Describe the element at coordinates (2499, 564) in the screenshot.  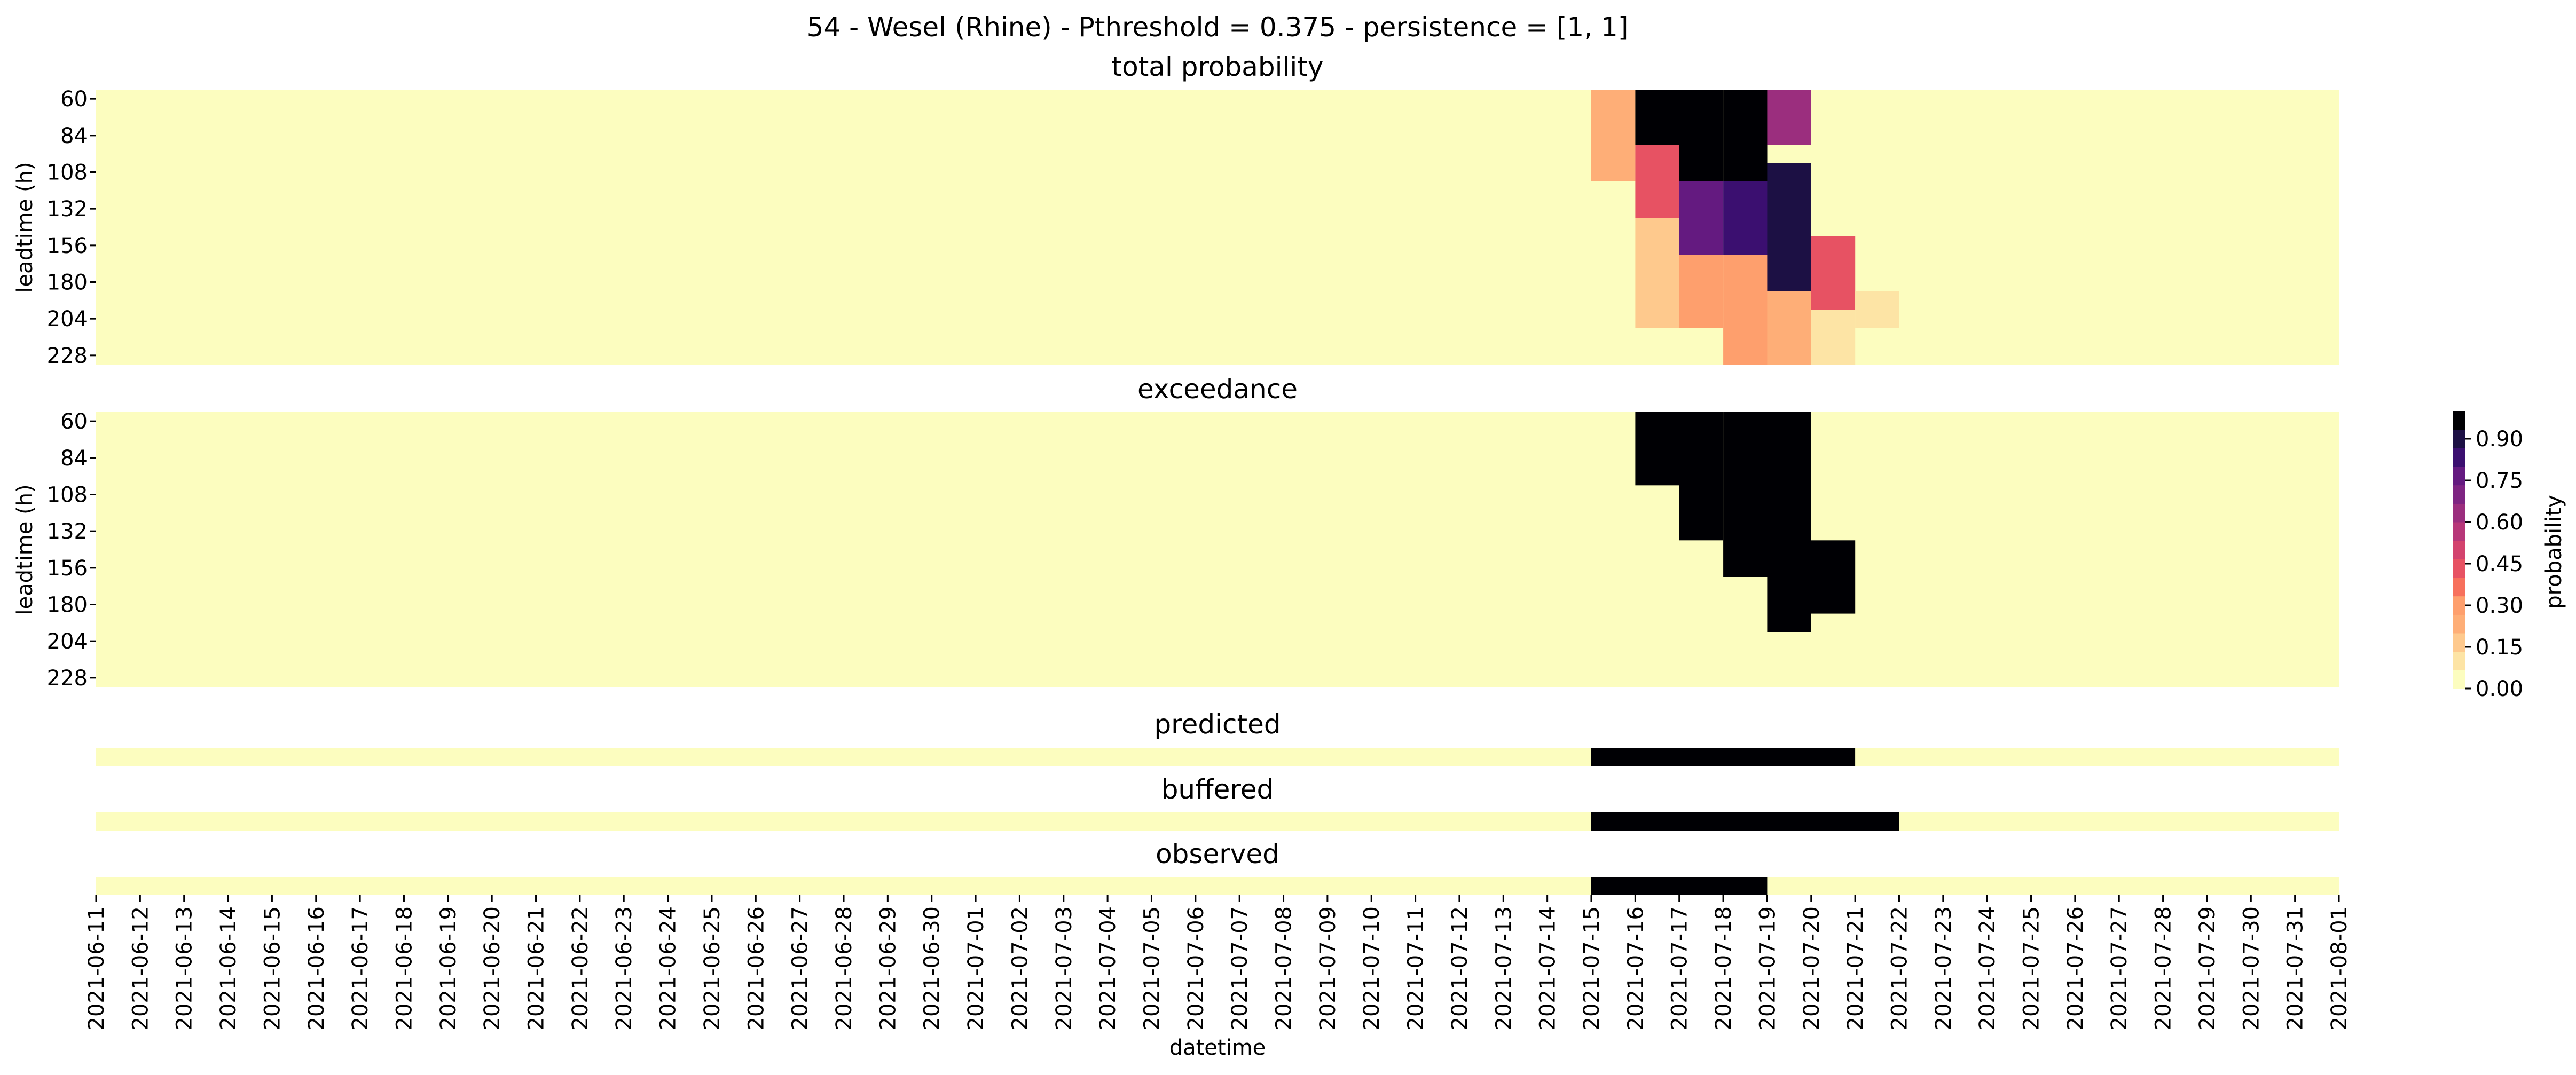
I see `colorbar-tick-label: 0.45` at that location.